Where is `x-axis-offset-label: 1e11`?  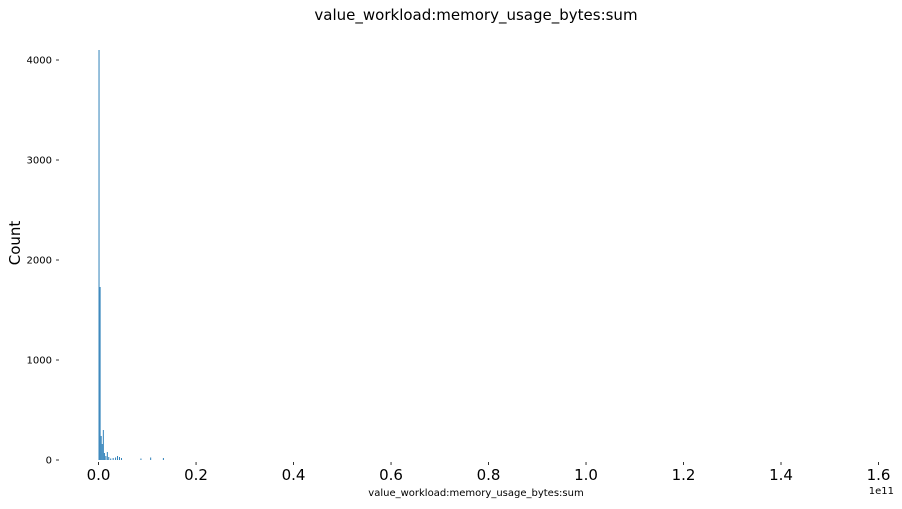
x-axis-offset-label: 1e11 is located at coordinates (881, 491).